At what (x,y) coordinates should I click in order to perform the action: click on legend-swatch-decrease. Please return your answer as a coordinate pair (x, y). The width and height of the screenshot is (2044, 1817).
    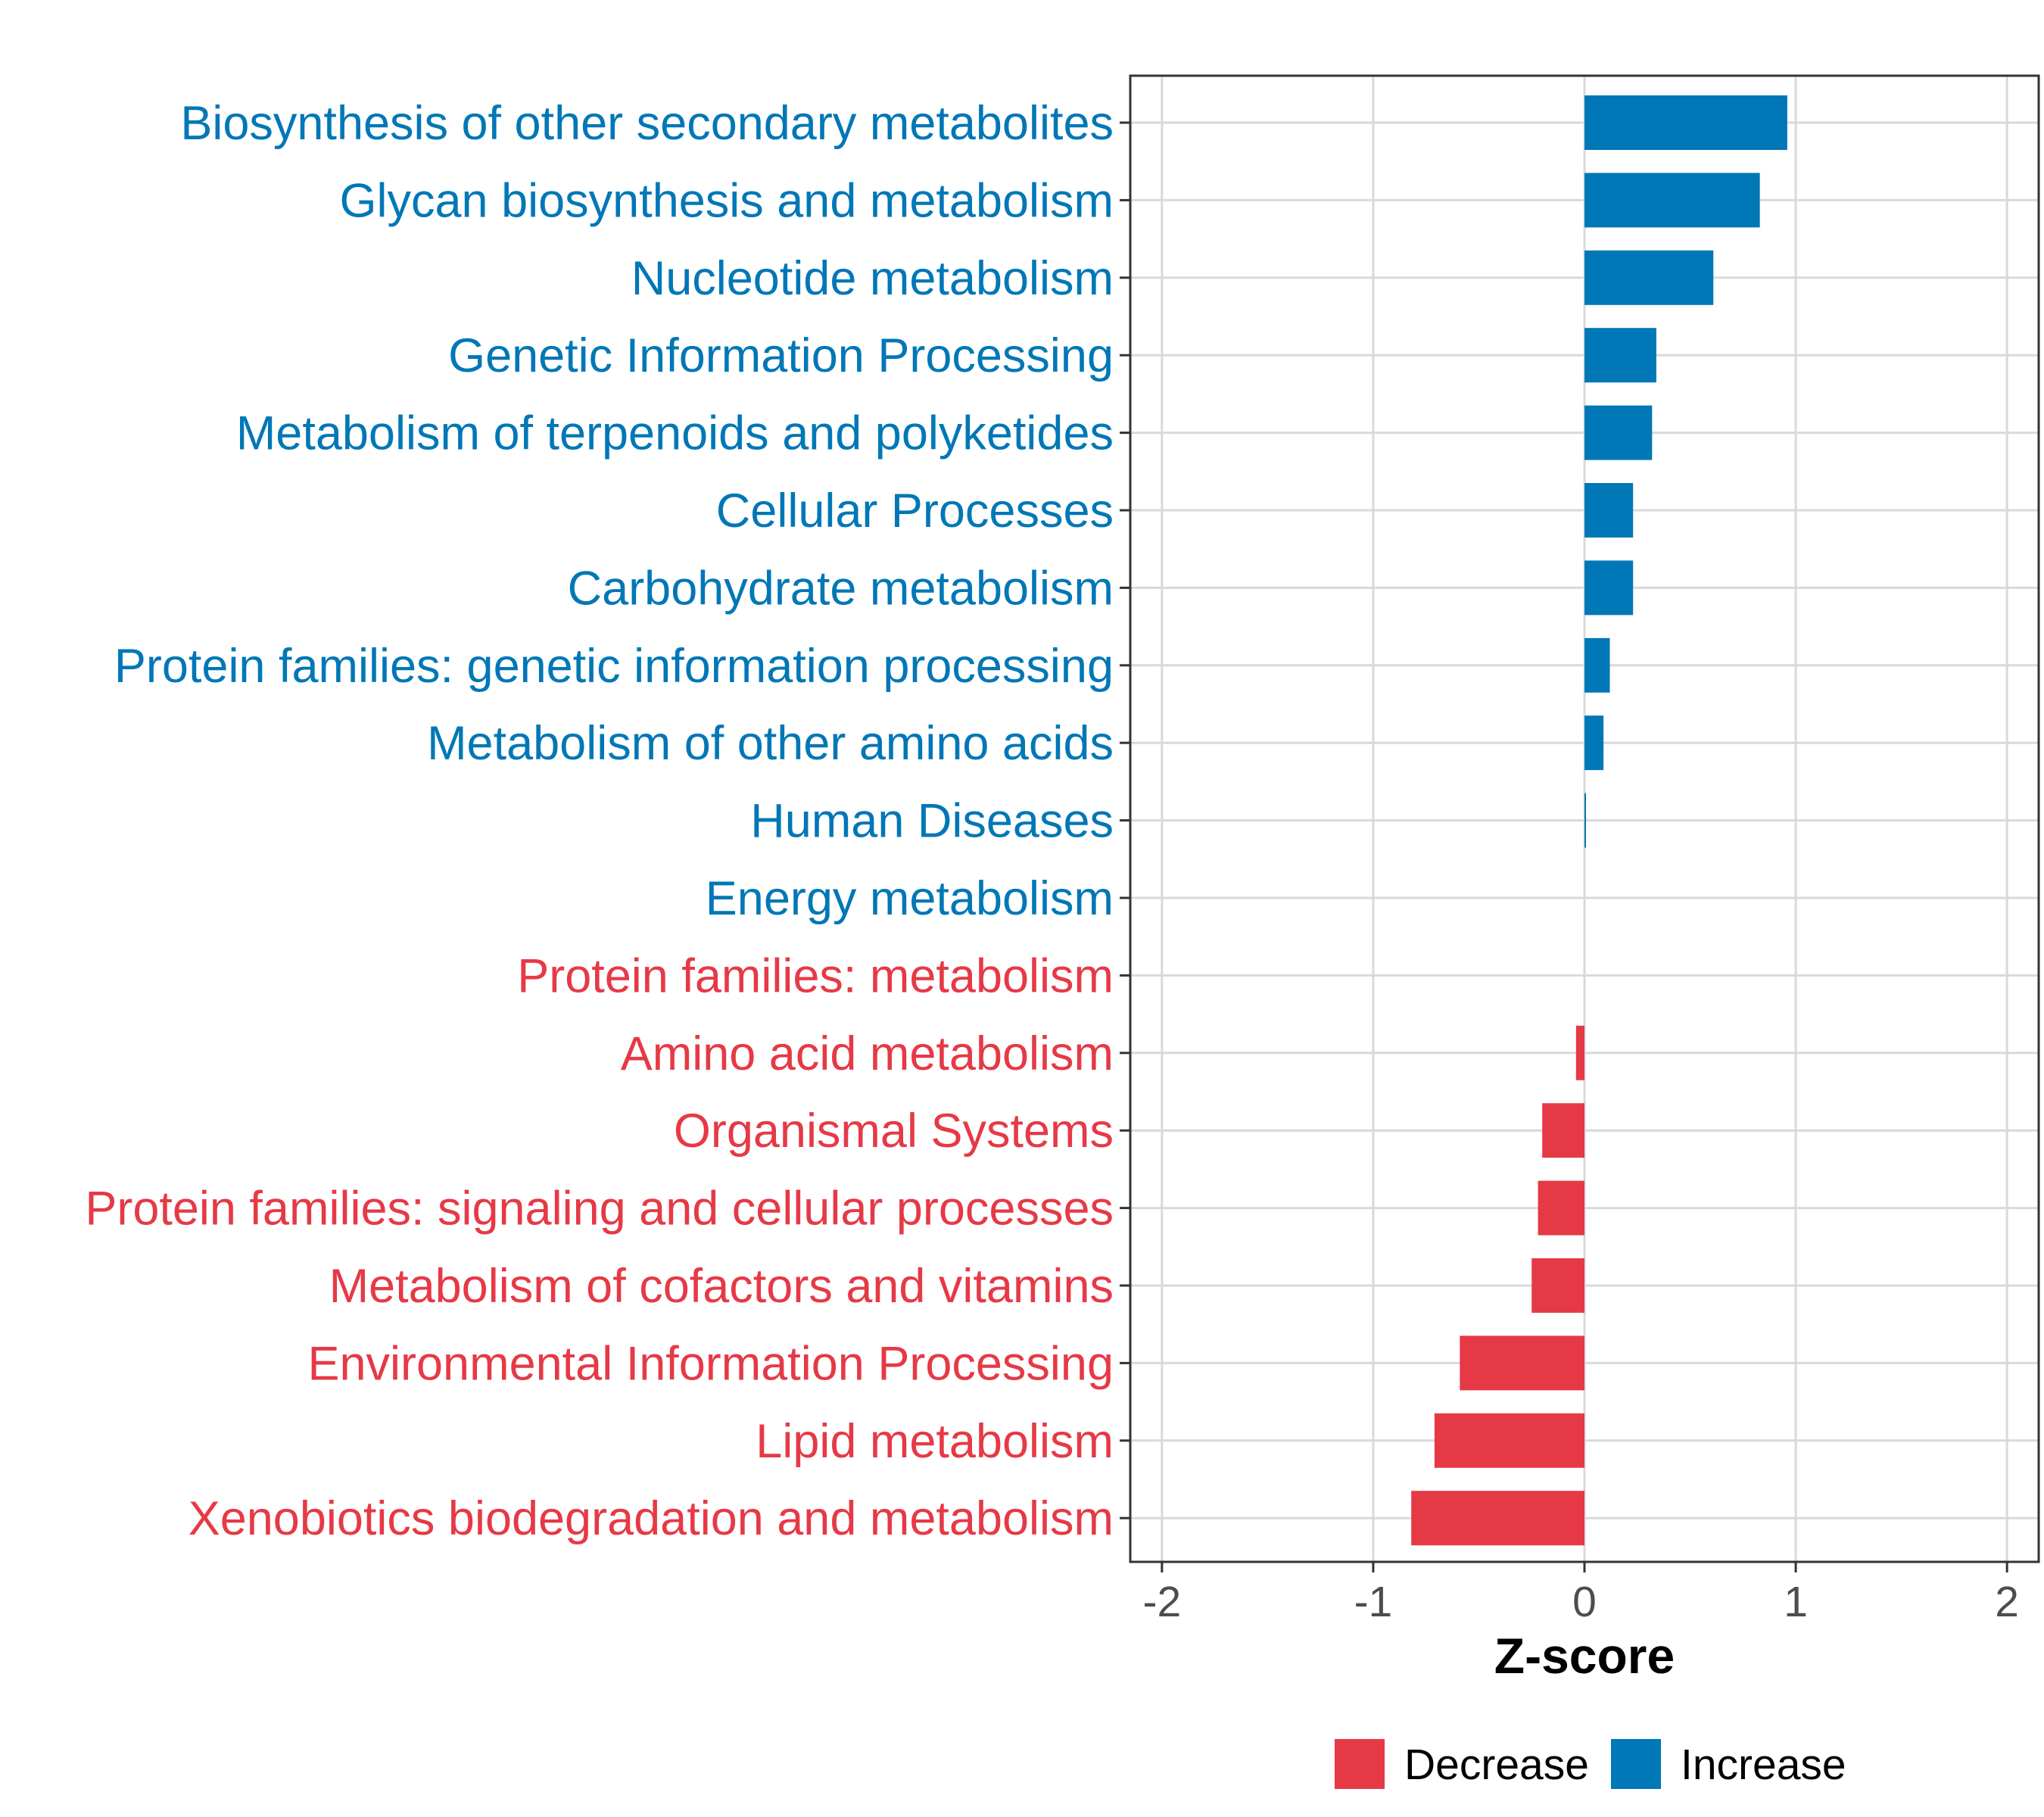
    Looking at the image, I should click on (1360, 1764).